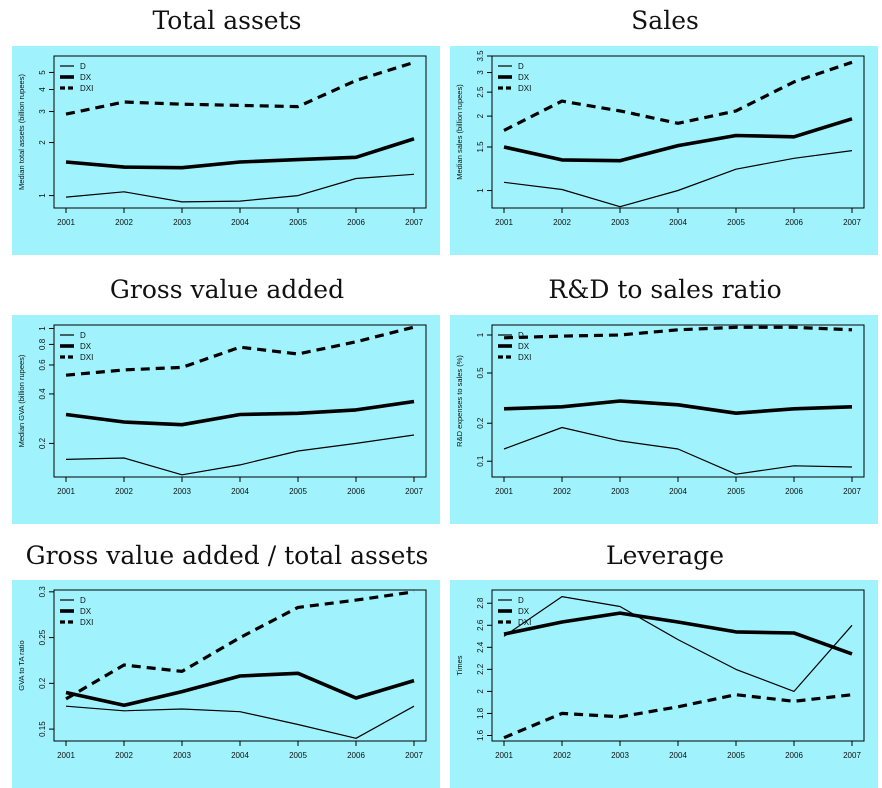  What do you see at coordinates (480, 147) in the screenshot?
I see `y-tick-label: 1.5` at bounding box center [480, 147].